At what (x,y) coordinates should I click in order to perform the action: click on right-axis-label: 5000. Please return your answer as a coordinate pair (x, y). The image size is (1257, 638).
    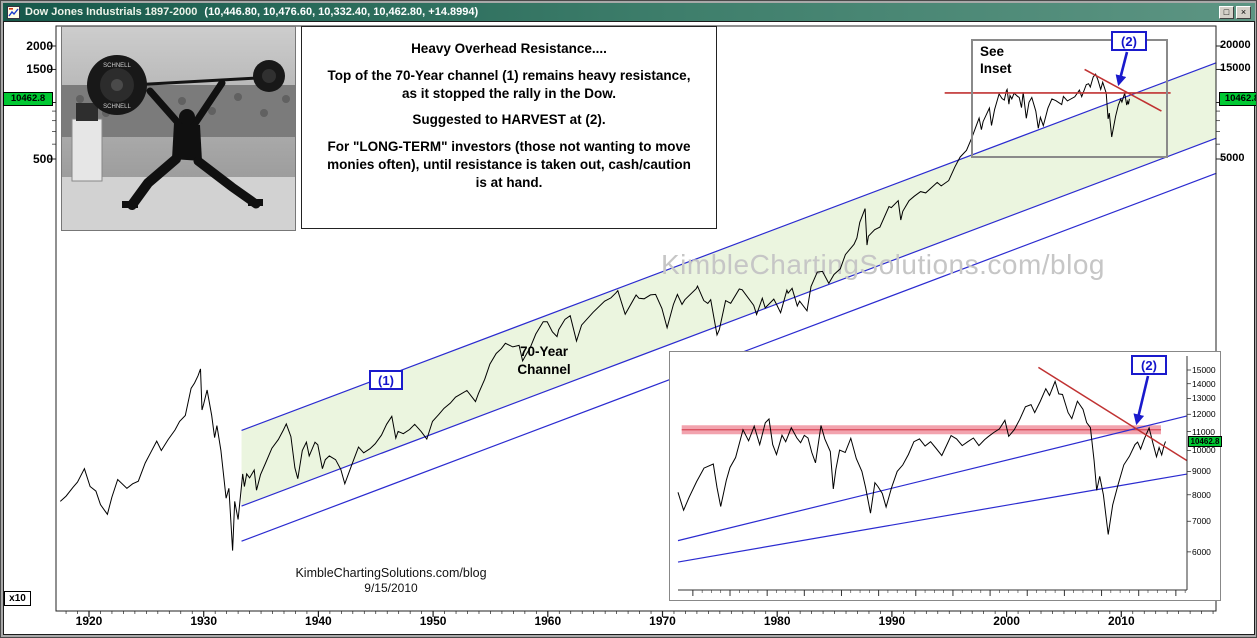
    Looking at the image, I should click on (1232, 158).